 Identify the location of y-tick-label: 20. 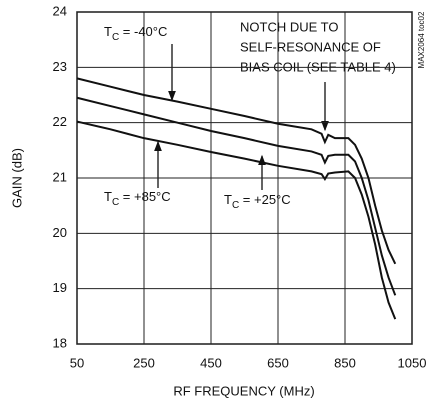
(60, 232).